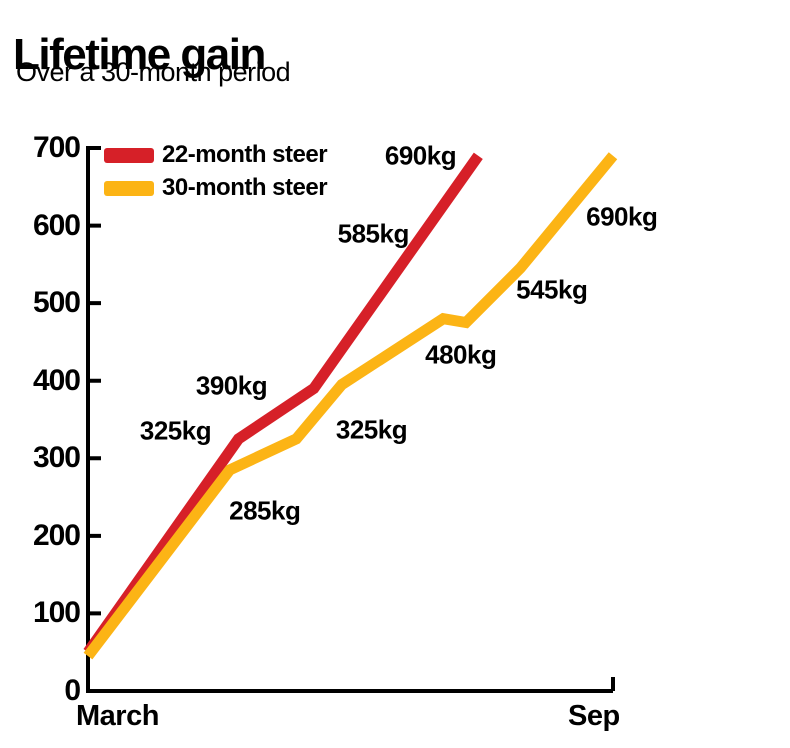 The height and width of the screenshot is (748, 790). Describe the element at coordinates (56, 535) in the screenshot. I see `y-tick-label: 200` at that location.